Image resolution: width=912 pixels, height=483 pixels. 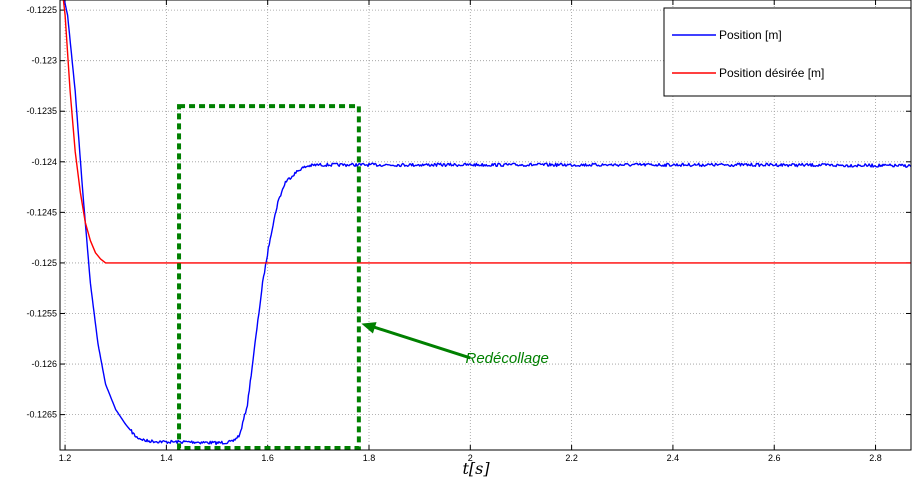 What do you see at coordinates (476, 468) in the screenshot?
I see `x-axis-label: t[s]` at bounding box center [476, 468].